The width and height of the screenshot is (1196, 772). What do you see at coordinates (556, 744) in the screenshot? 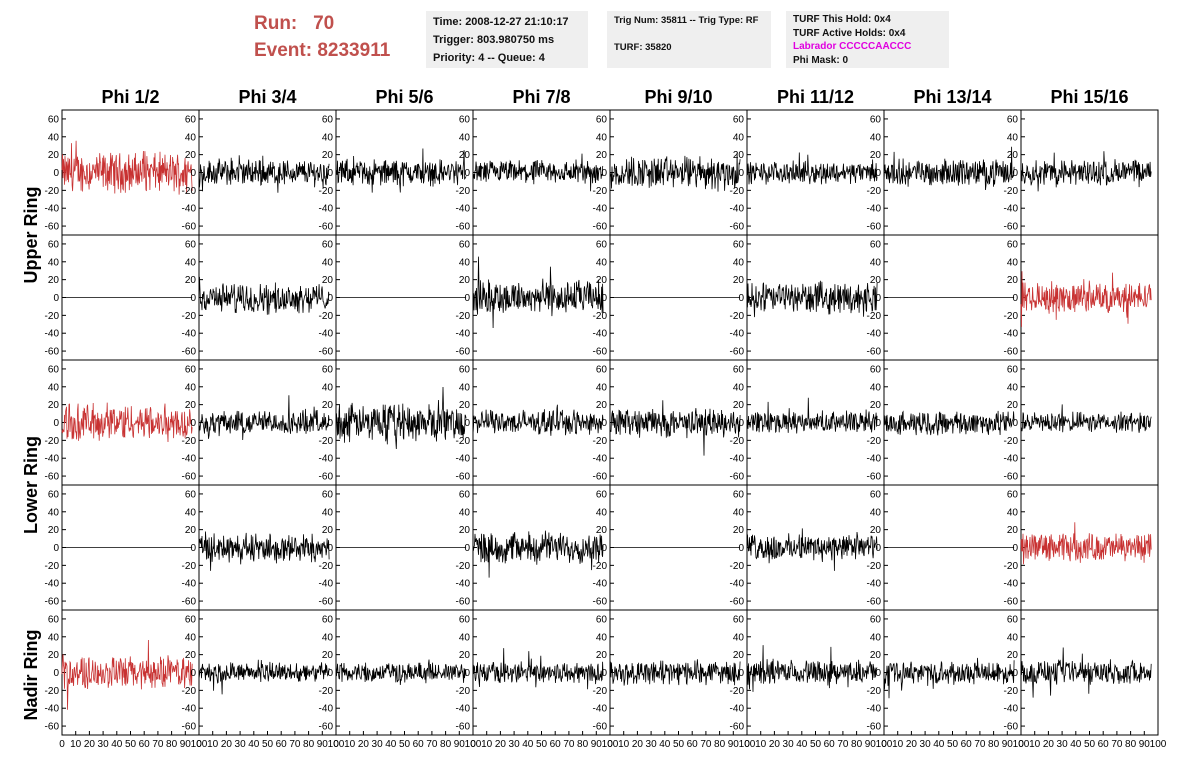
I see `x-tick-label: 60` at bounding box center [556, 744].